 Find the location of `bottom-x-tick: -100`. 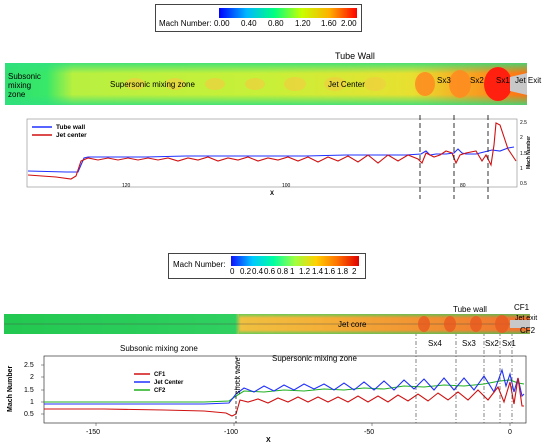

bottom-x-tick: -100 is located at coordinates (231, 432).